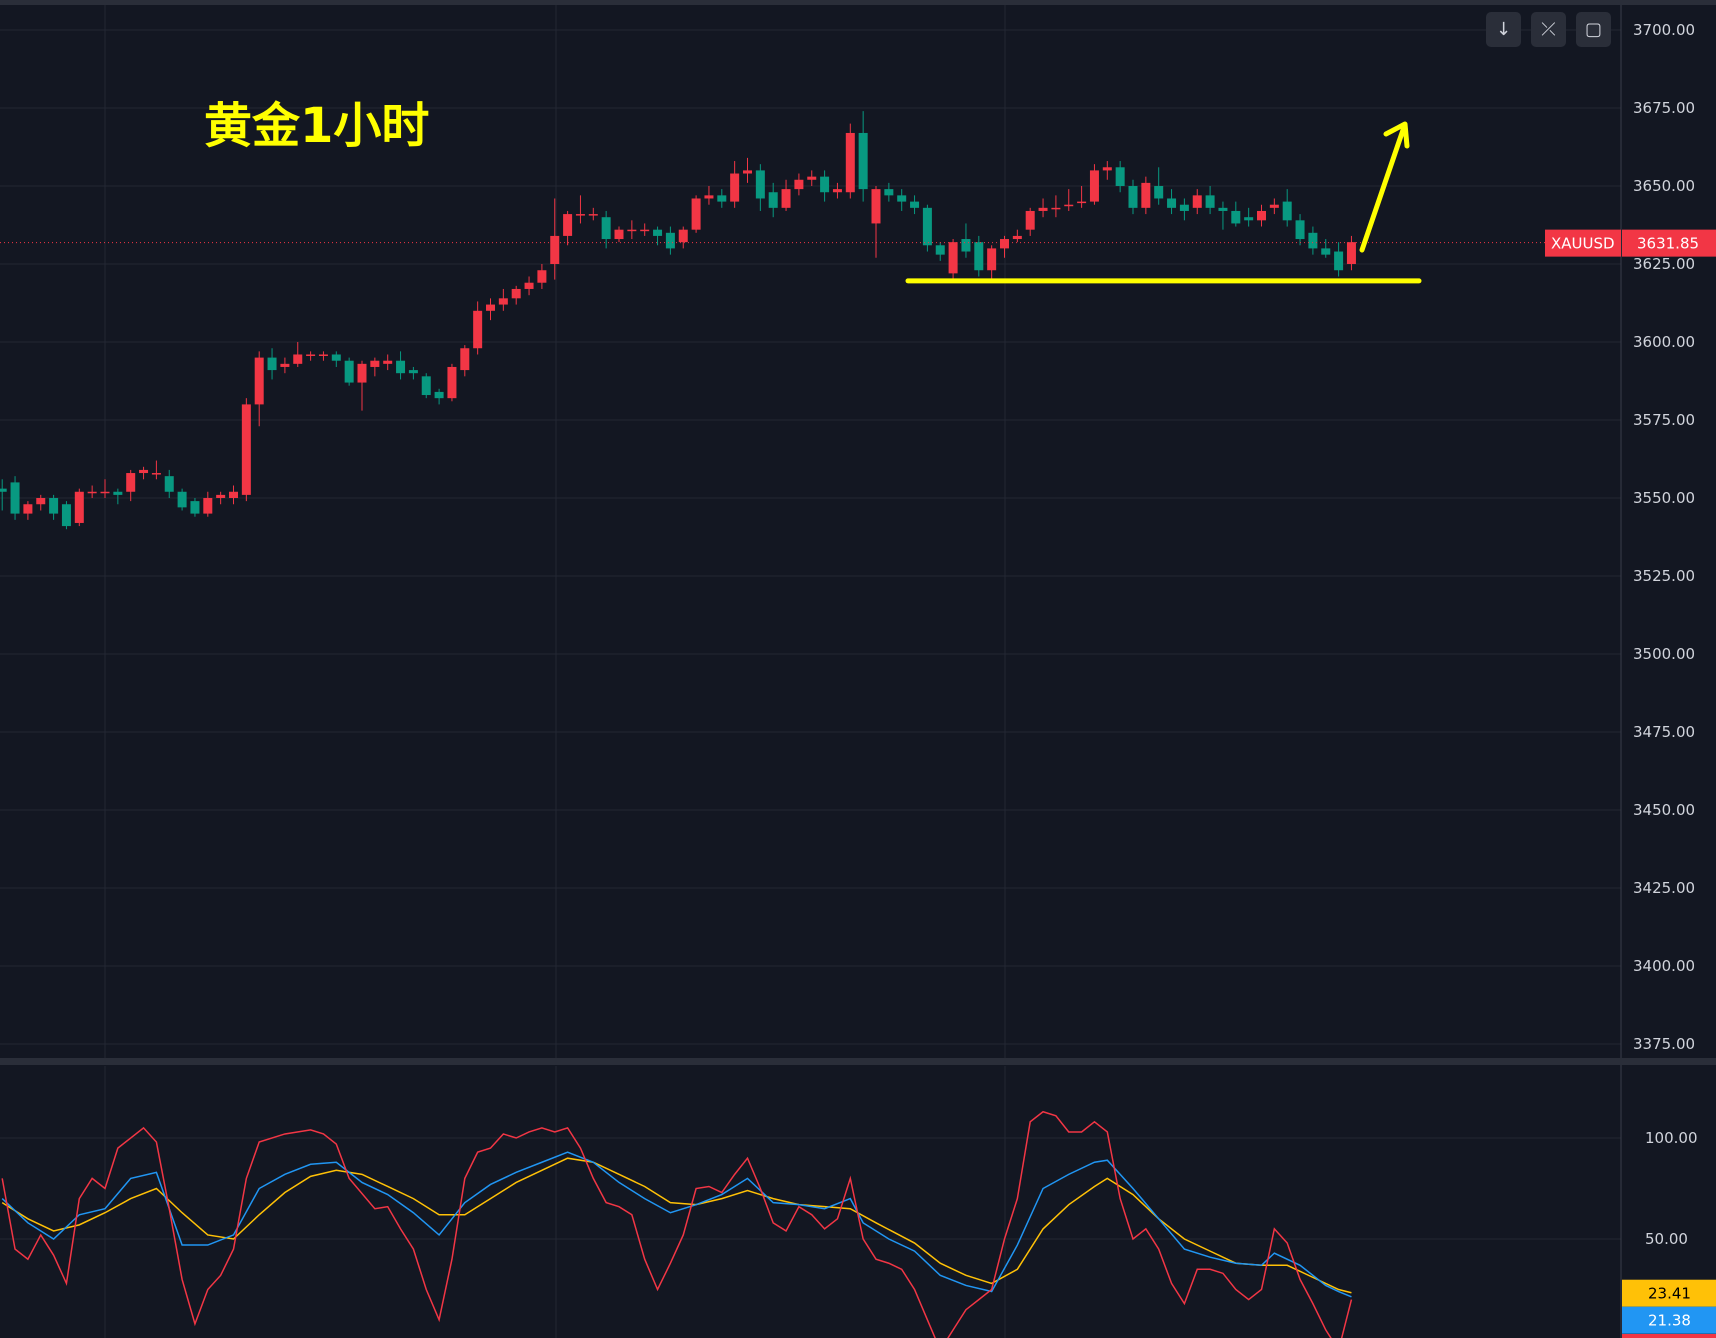  I want to click on price-tick-label: 3625.00, so click(1664, 264).